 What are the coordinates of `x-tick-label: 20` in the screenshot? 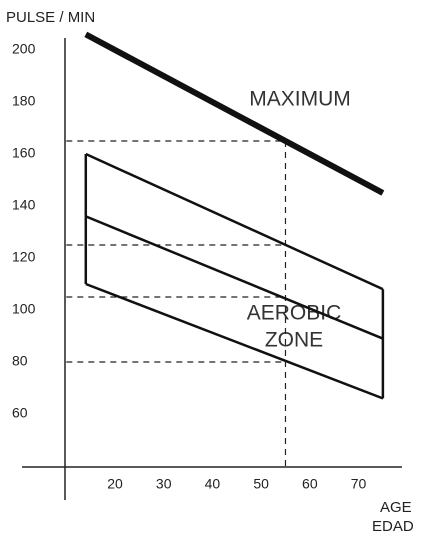 It's located at (115, 484).